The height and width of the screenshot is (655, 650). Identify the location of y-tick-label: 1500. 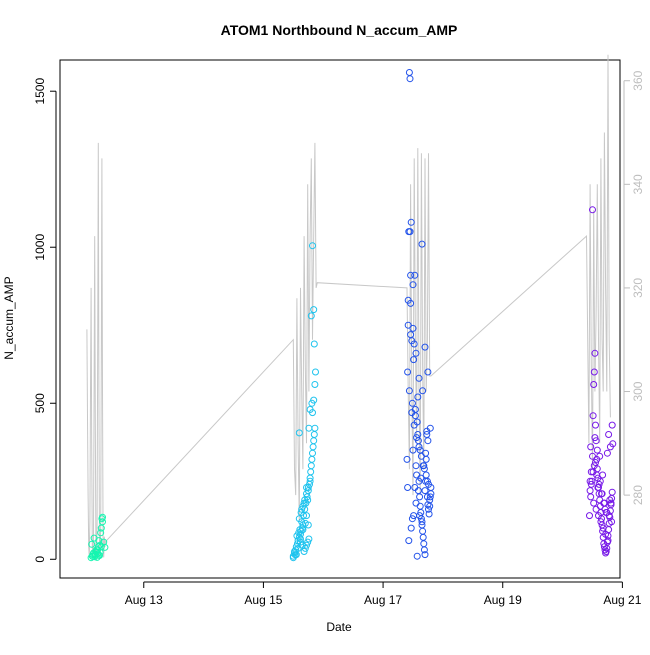
(40, 91).